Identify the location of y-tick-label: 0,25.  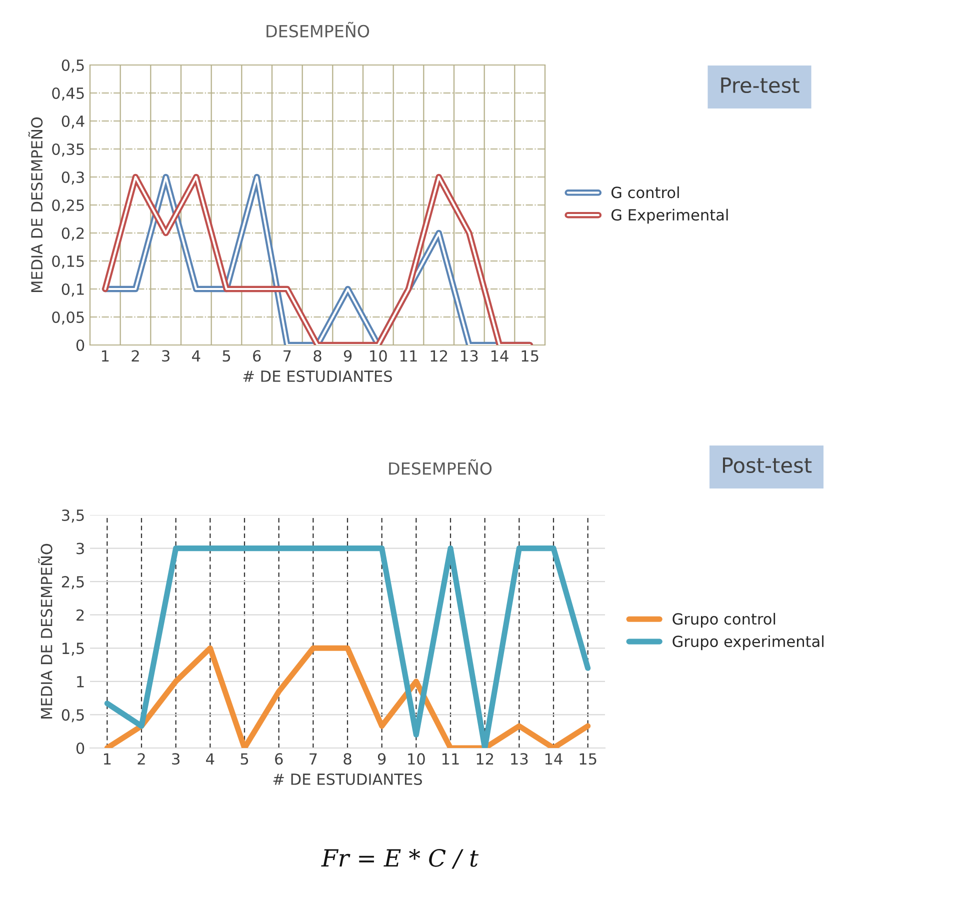
(68, 206).